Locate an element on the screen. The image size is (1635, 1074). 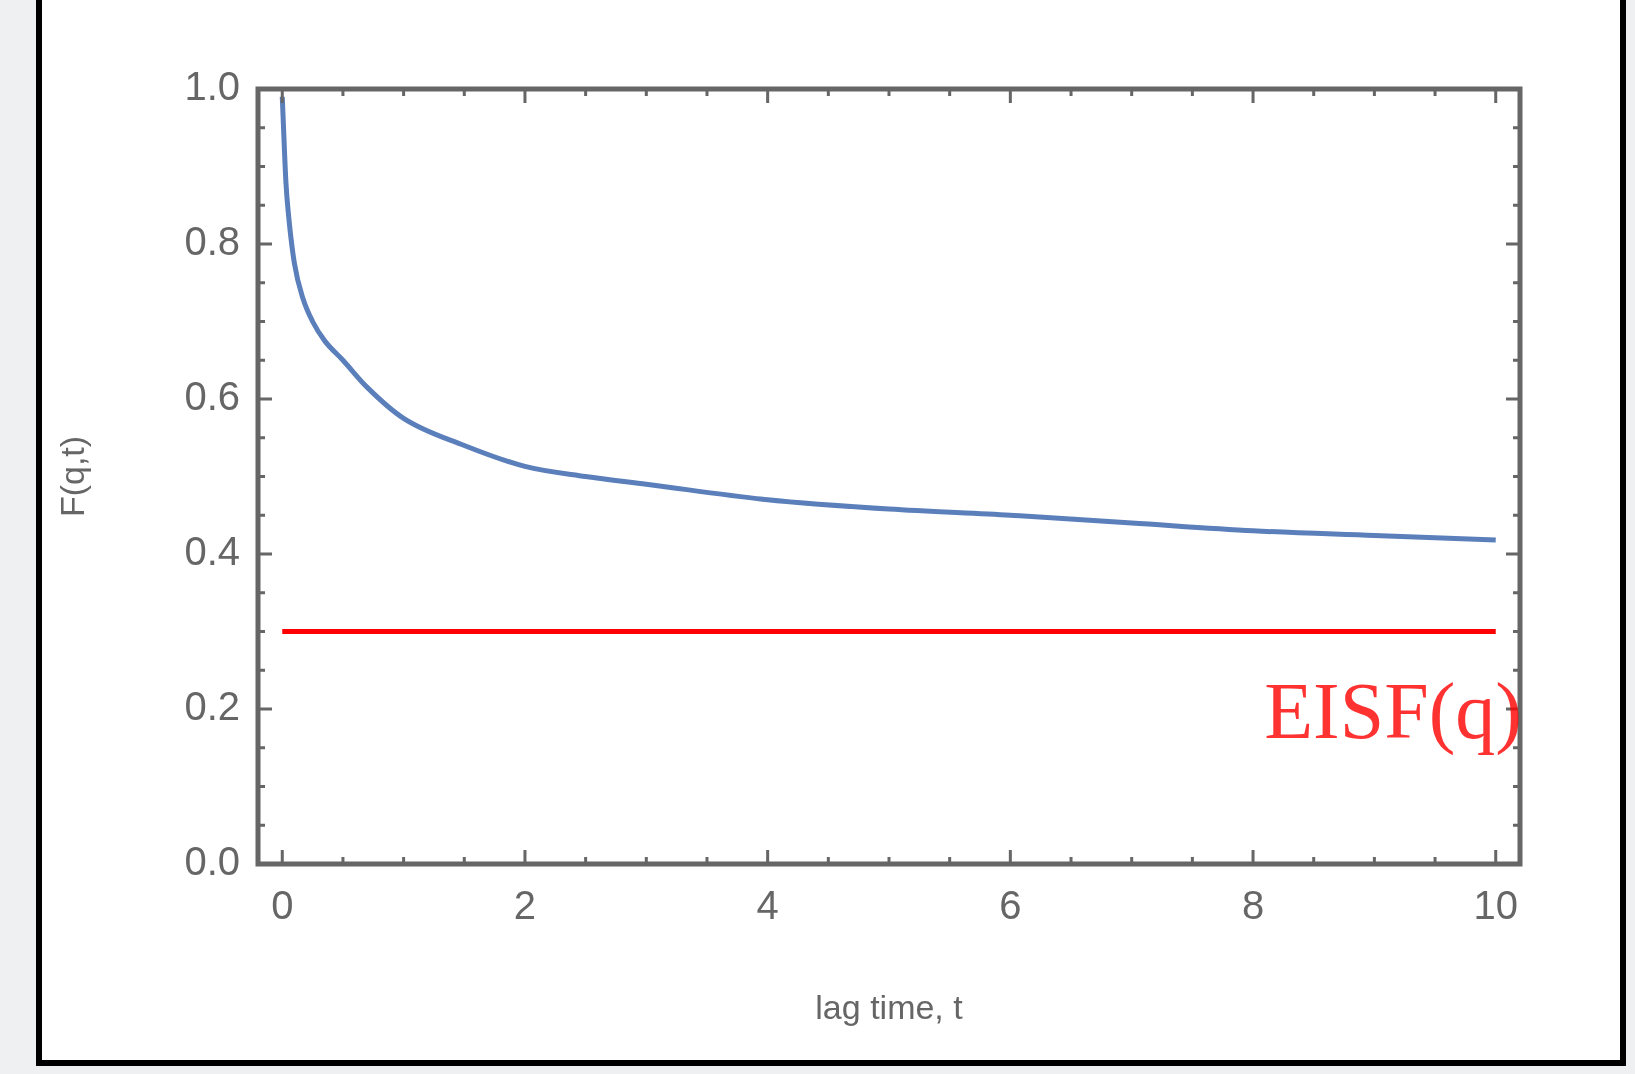
x-tick-label: 4 is located at coordinates (767, 905).